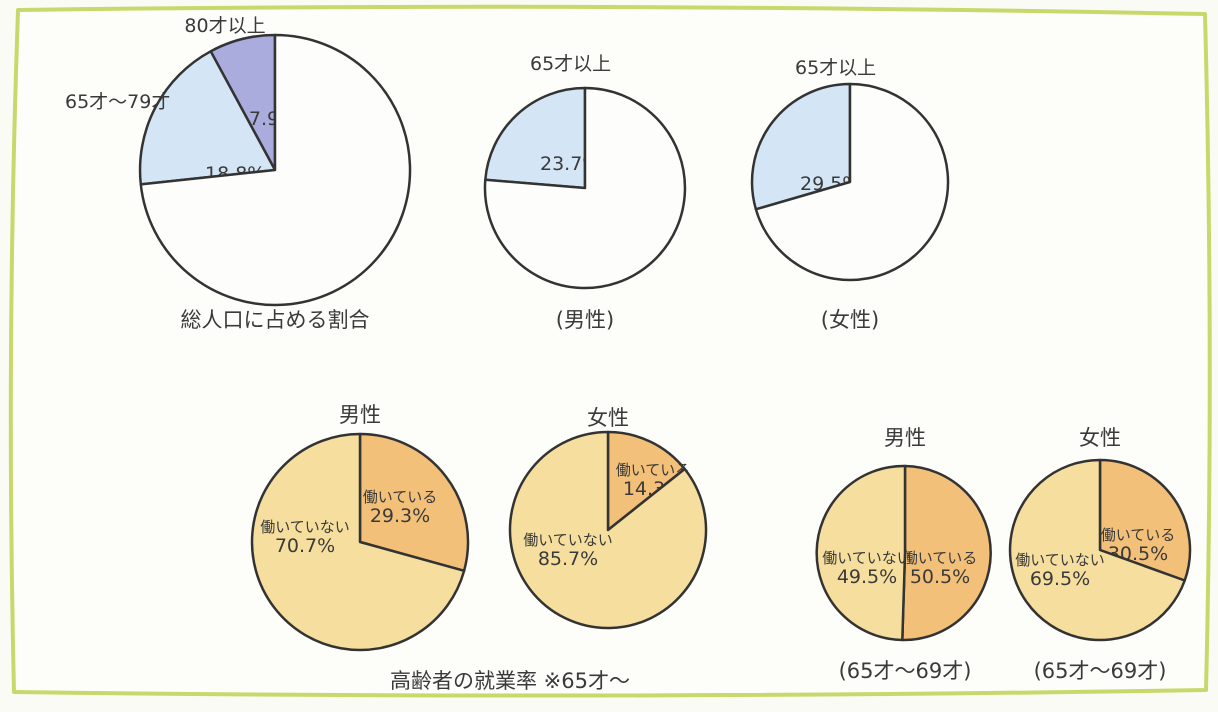 This screenshot has width=1218, height=712. Describe the element at coordinates (867, 577) in the screenshot. I see `slice-value-label: 49.5%` at that location.